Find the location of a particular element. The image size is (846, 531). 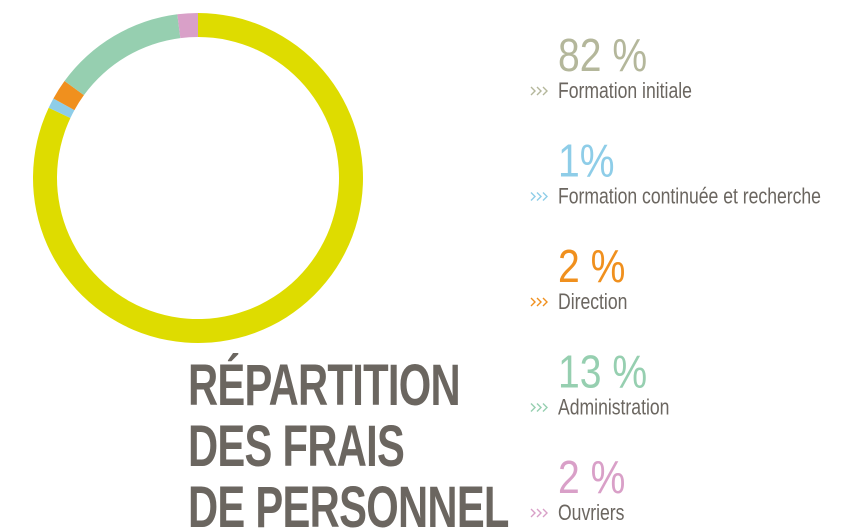

legend-value: 82 % is located at coordinates (602, 56).